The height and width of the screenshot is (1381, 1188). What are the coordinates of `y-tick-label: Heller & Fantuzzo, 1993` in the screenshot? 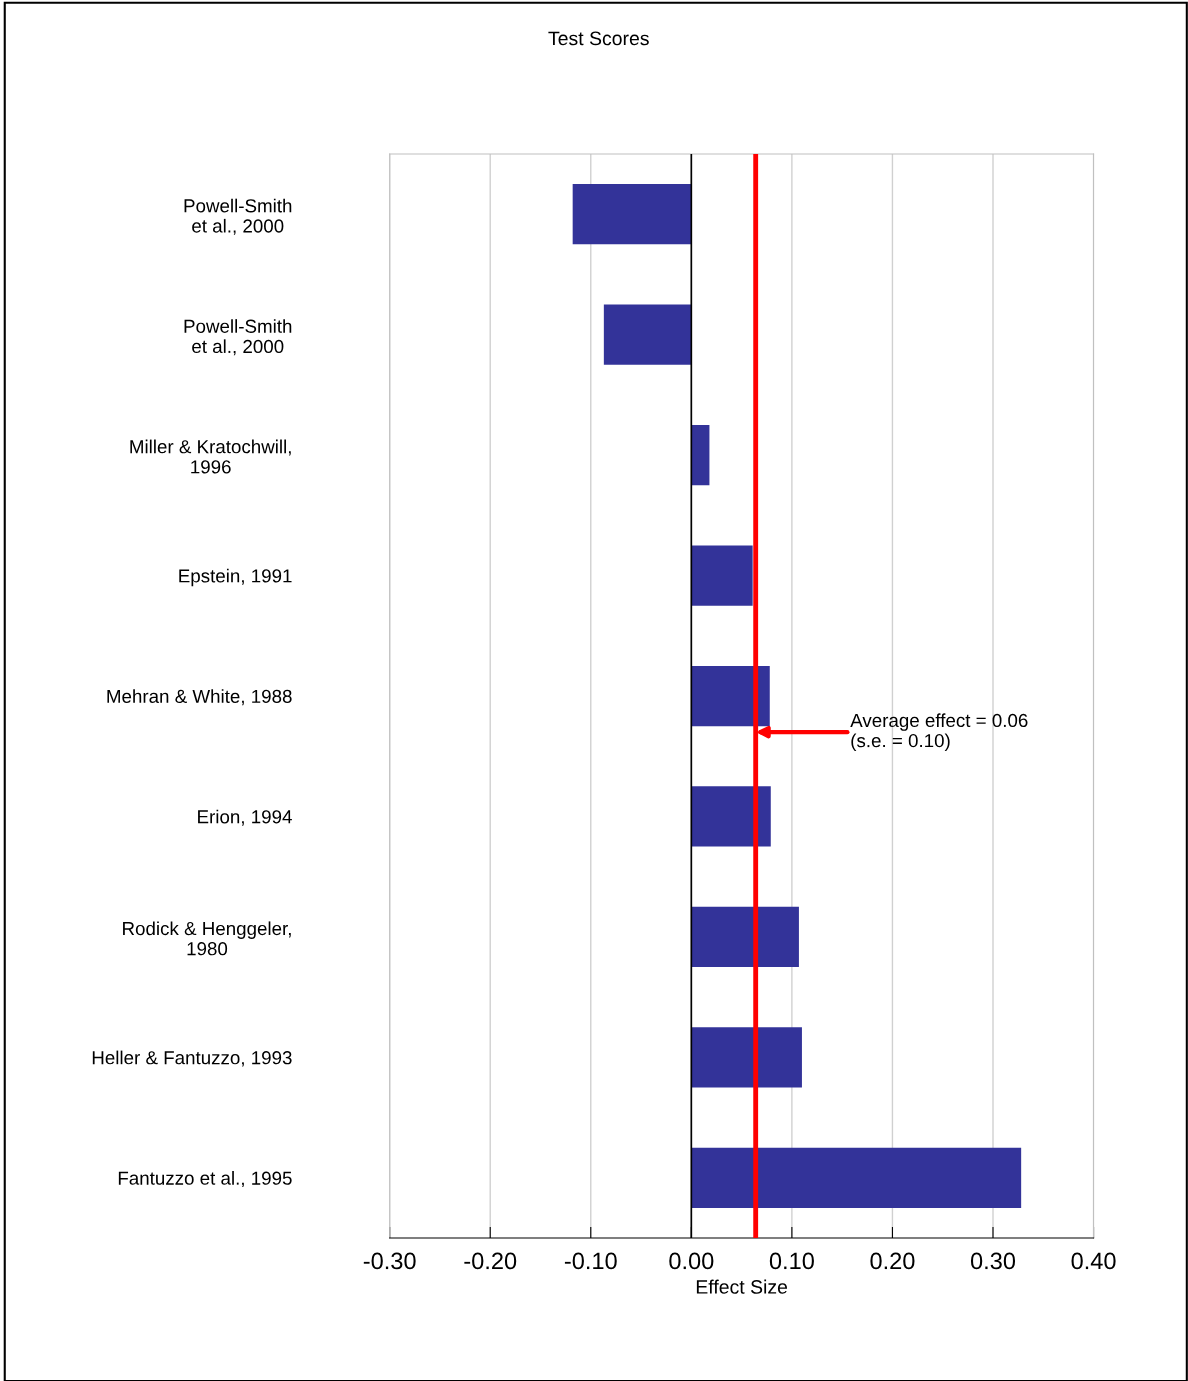 It's located at (192, 1058).